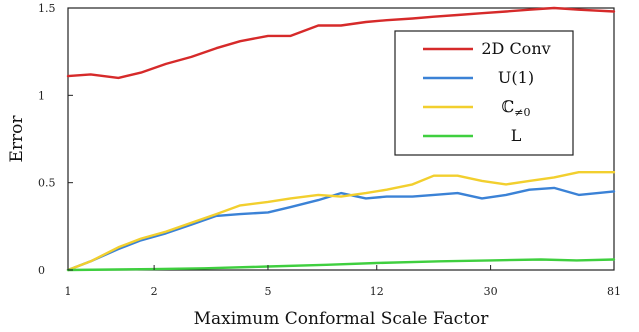 This screenshot has width=639, height=332. I want to click on x-tick-label: 1, so click(68, 291).